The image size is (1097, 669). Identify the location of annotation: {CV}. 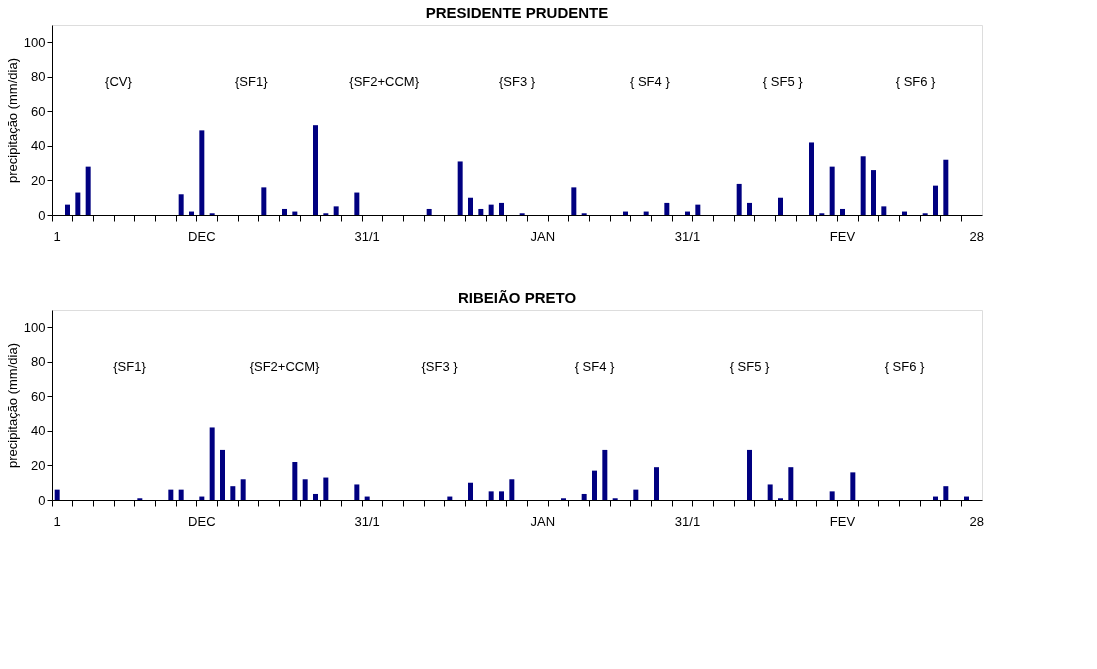
(119, 81).